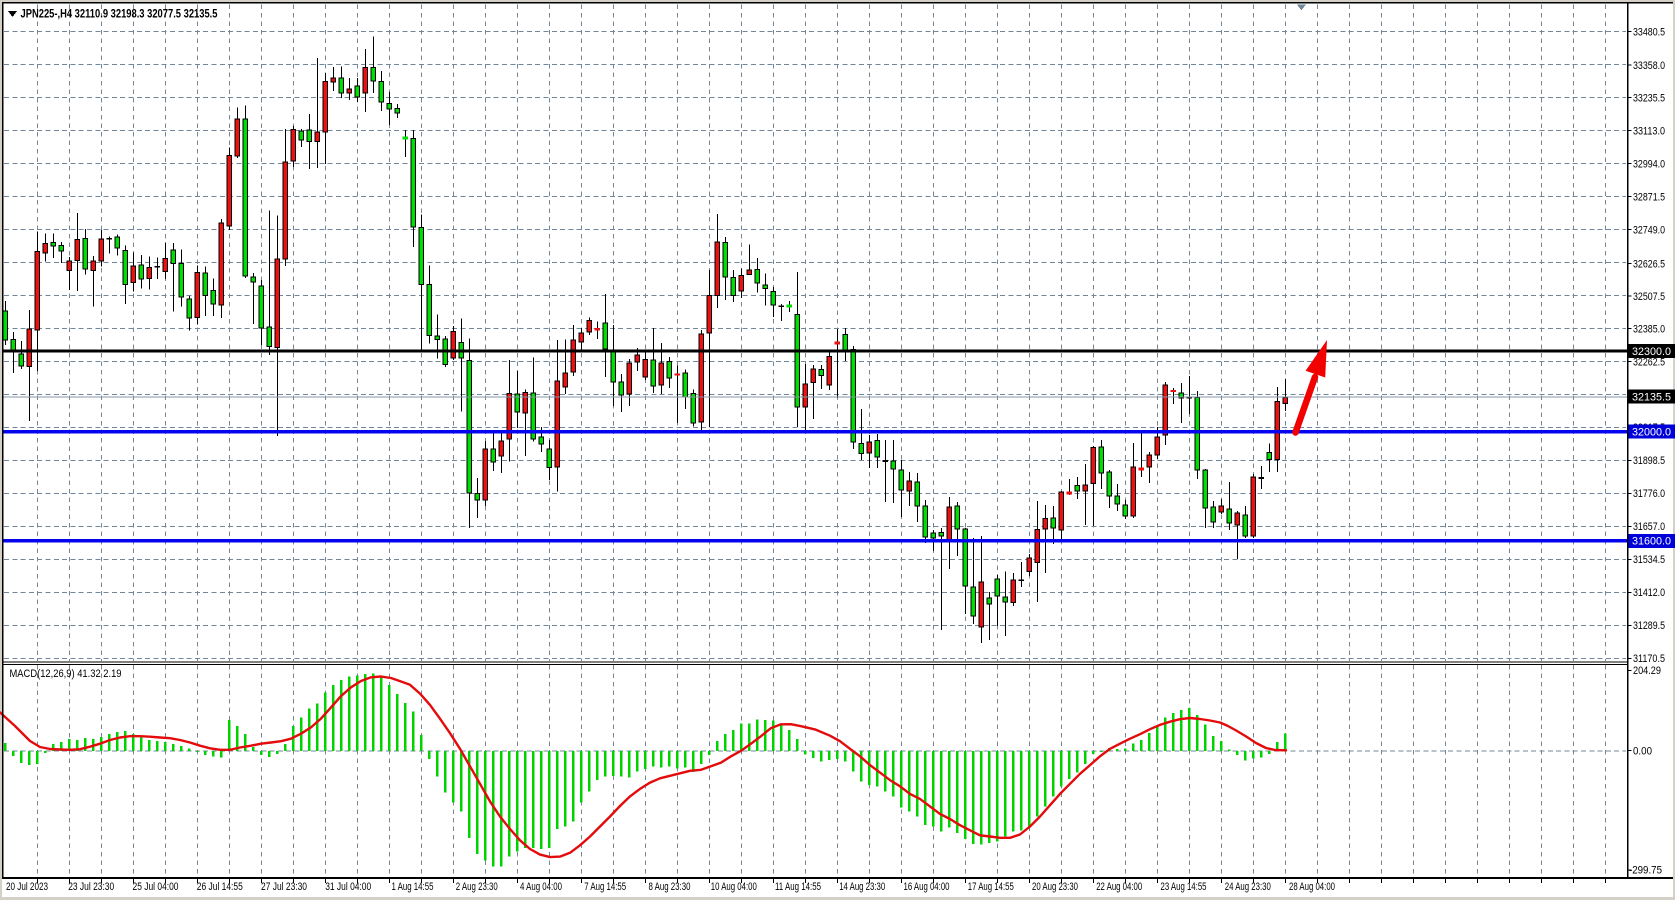 This screenshot has height=905, width=1675. What do you see at coordinates (1248, 887) in the screenshot?
I see `svg-text: 24 Aug 23:30` at bounding box center [1248, 887].